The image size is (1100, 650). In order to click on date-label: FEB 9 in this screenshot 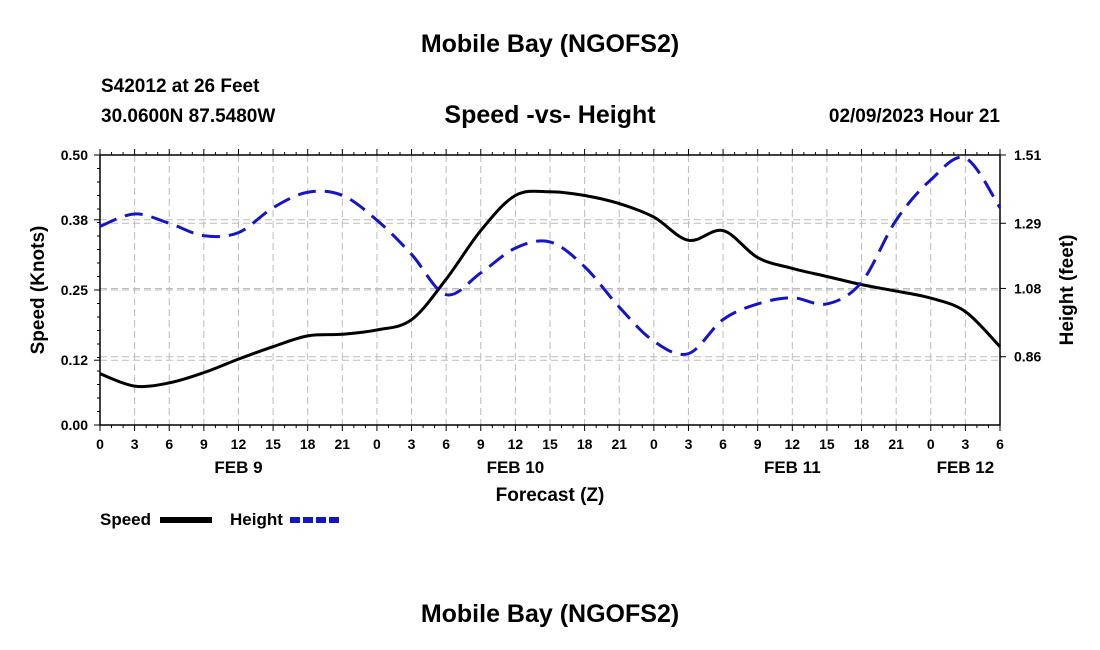, I will do `click(238, 467)`.